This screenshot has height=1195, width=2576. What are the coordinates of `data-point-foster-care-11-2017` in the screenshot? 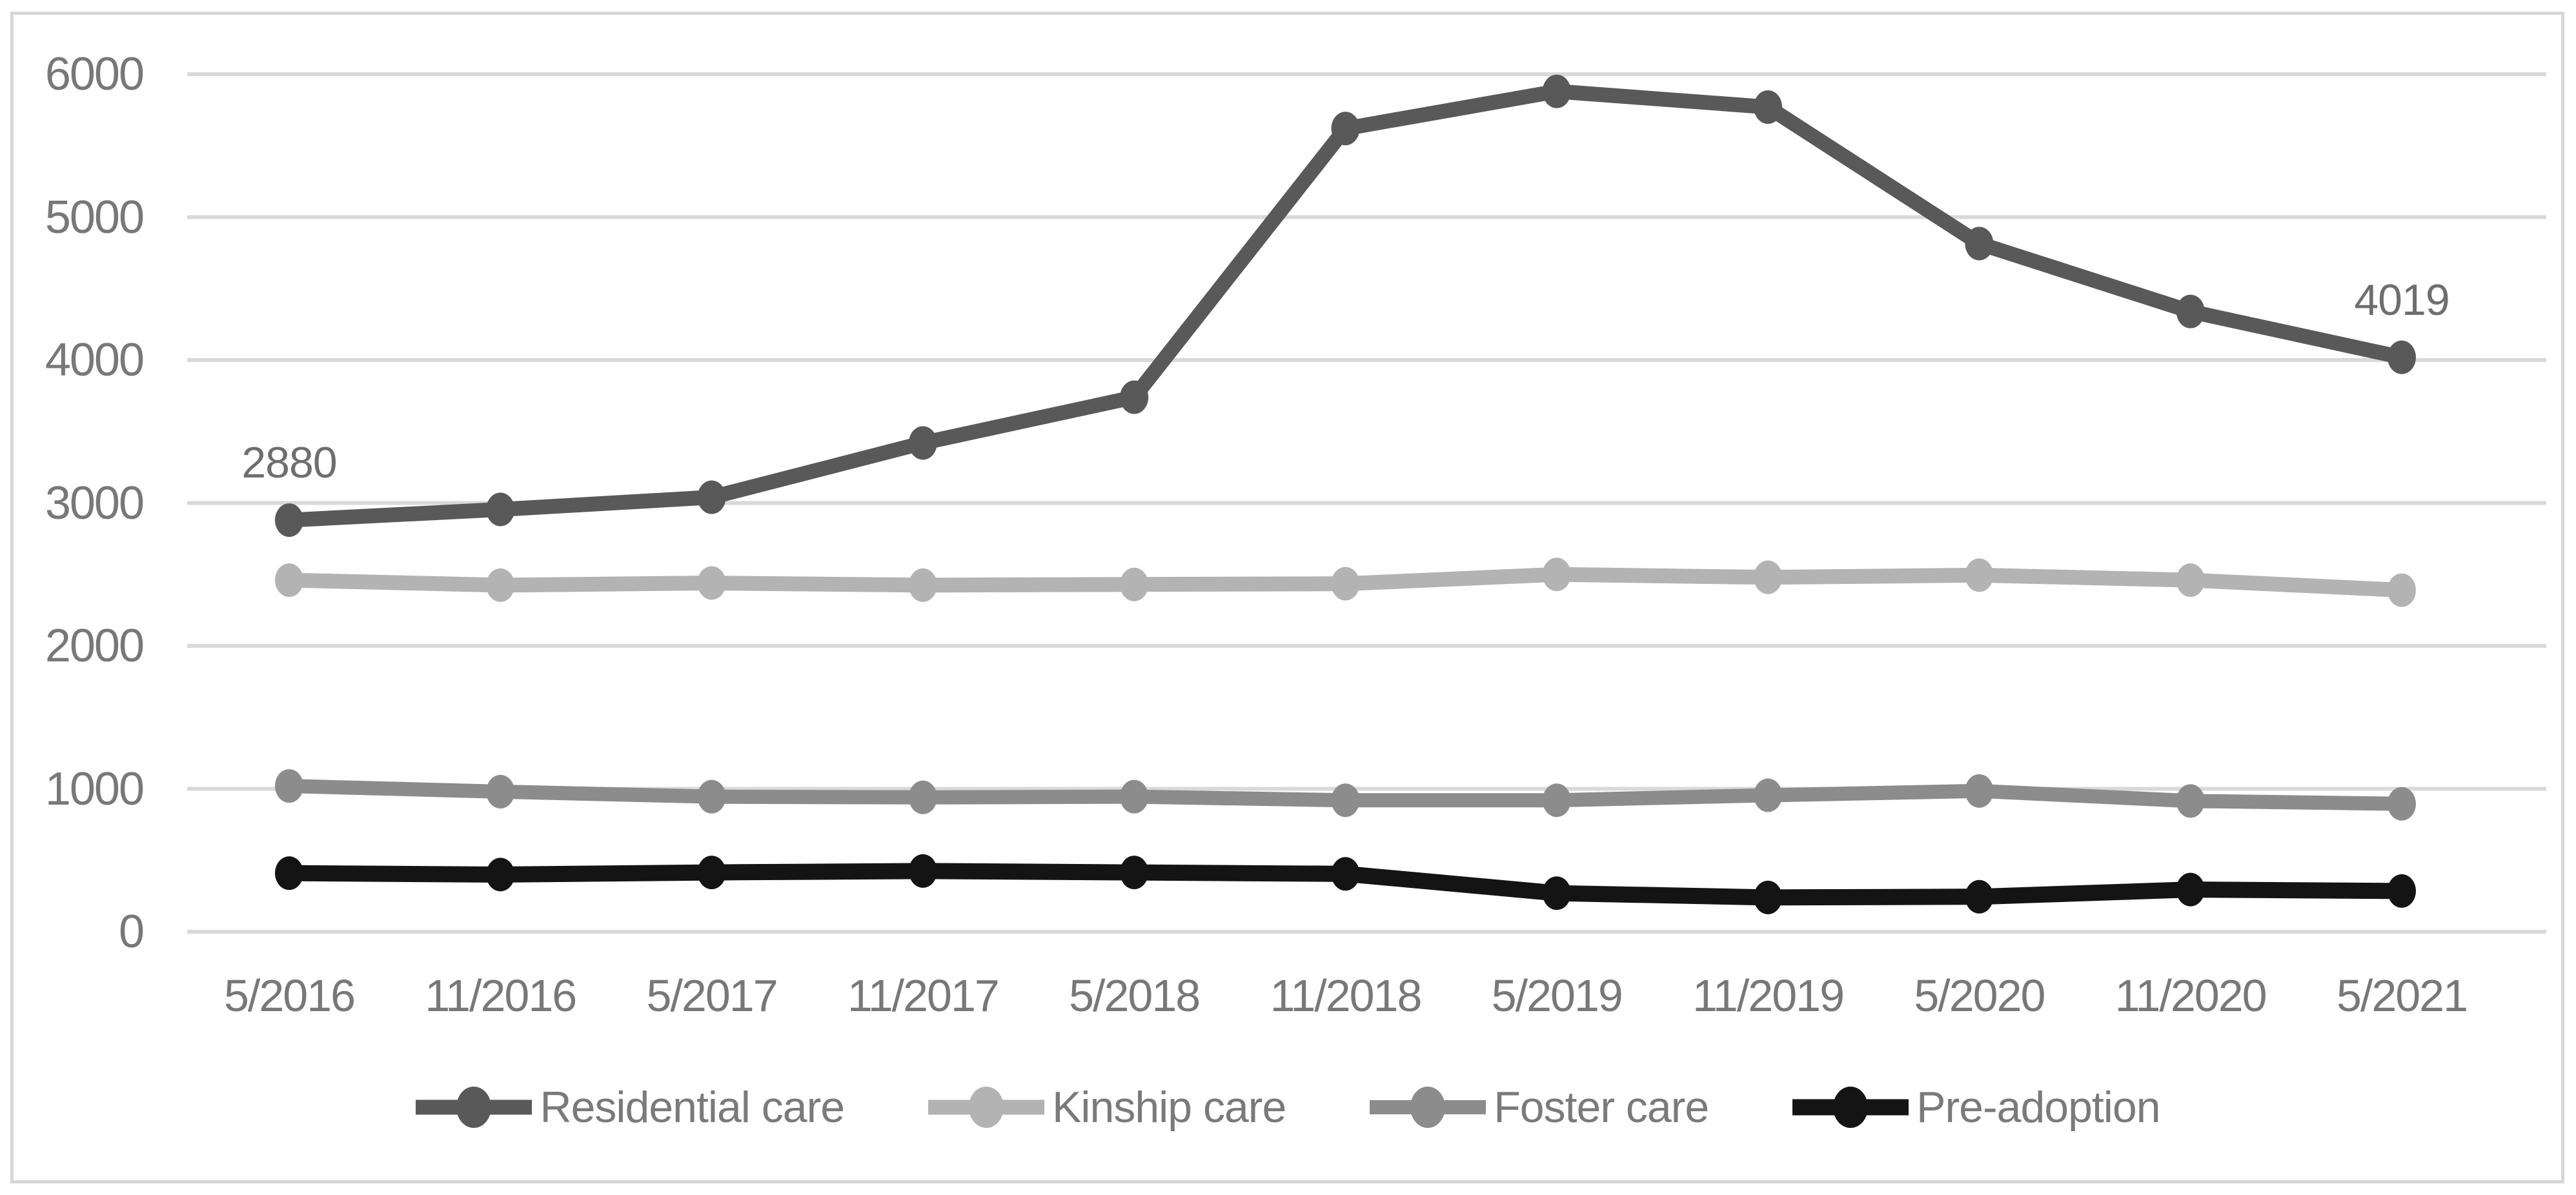 It's located at (922, 797).